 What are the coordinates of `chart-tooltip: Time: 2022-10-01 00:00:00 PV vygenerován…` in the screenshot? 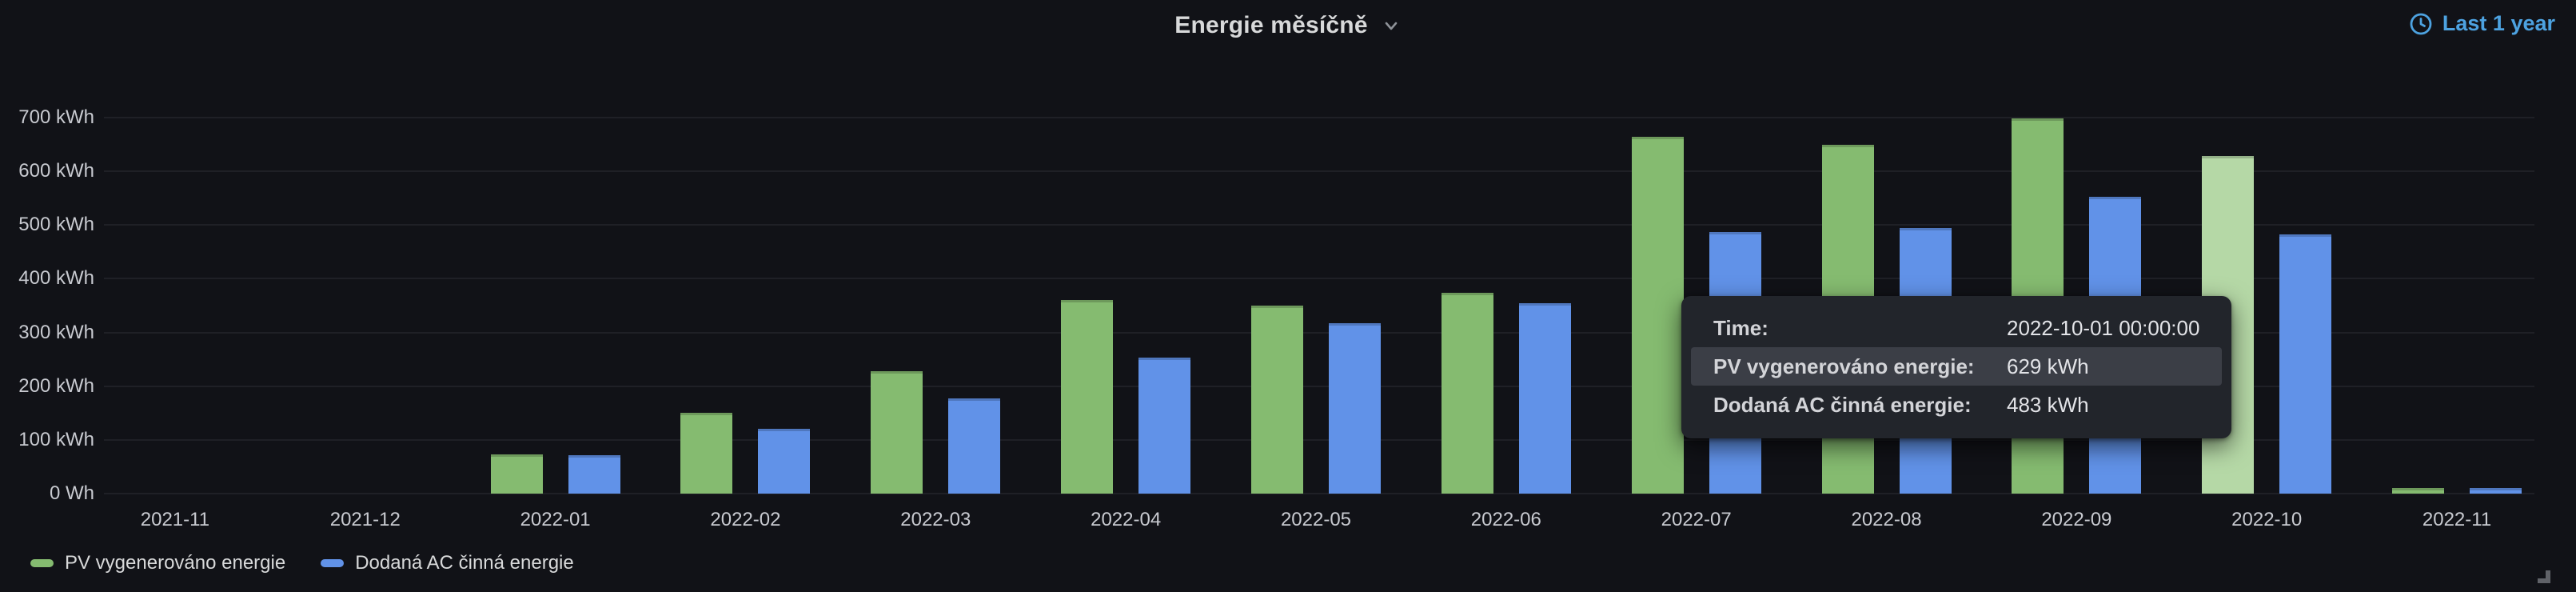 It's located at (1956, 367).